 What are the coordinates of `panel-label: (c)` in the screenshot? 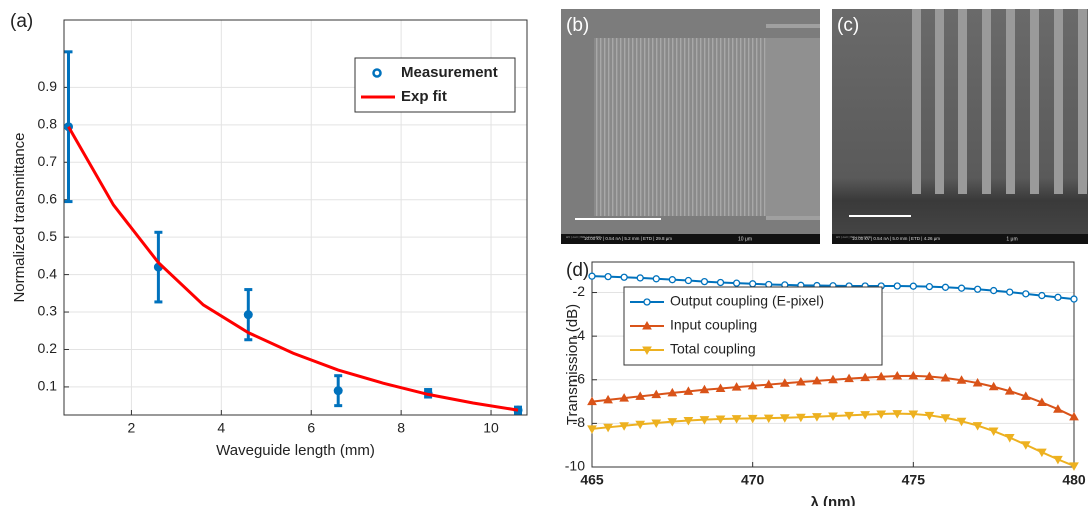 It's located at (848, 25).